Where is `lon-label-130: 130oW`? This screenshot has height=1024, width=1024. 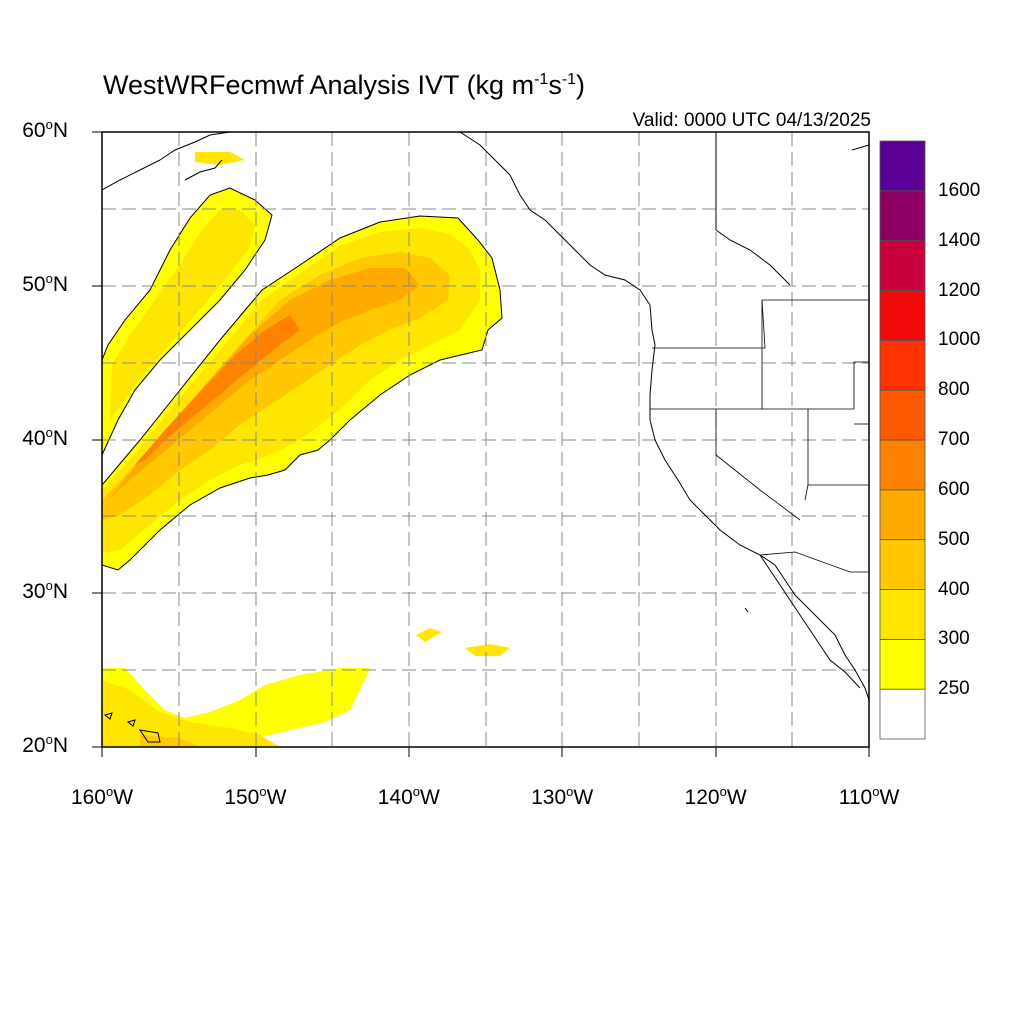 lon-label-130: 130oW is located at coordinates (562, 796).